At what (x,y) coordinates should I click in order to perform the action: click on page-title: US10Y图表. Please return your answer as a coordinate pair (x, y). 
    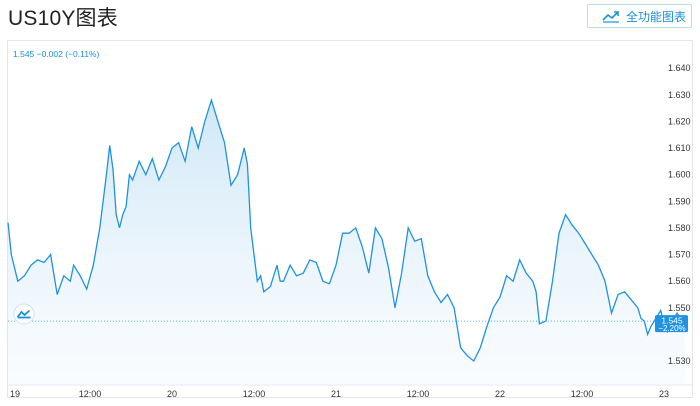
    Looking at the image, I should click on (63, 18).